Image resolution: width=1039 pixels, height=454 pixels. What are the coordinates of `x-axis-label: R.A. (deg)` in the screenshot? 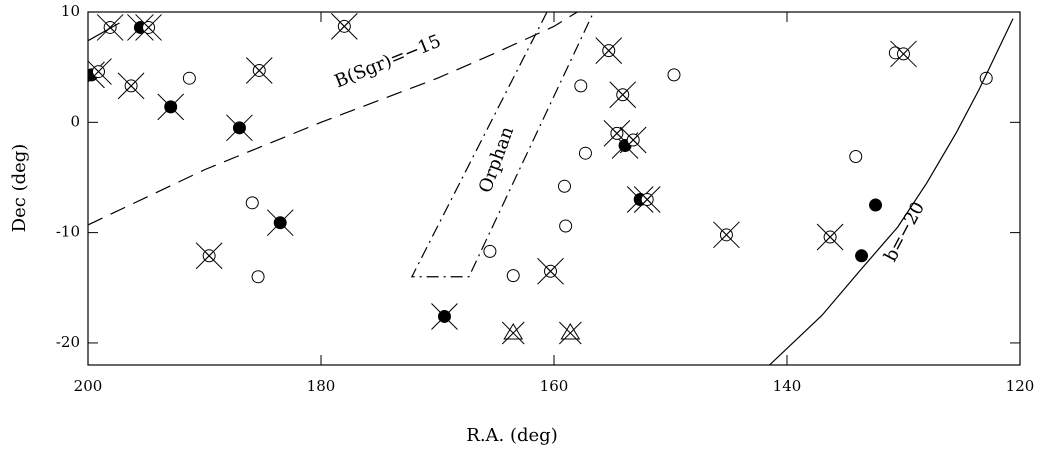 It's located at (511, 435).